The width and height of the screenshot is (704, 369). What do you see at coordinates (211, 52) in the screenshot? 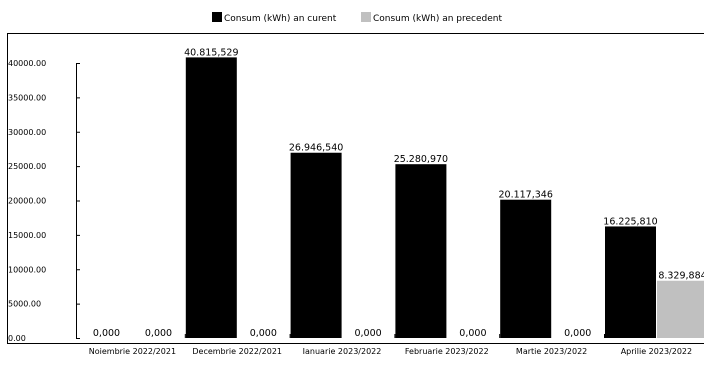
I see `data-label: 40.815,529` at bounding box center [211, 52].